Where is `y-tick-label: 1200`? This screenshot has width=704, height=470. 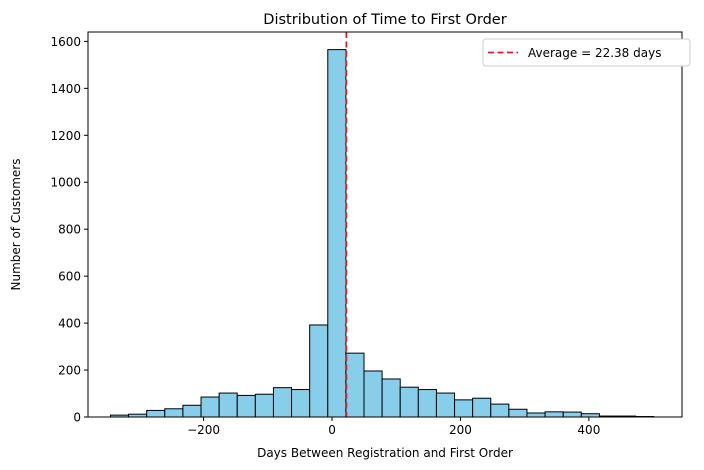
y-tick-label: 1200 is located at coordinates (65, 136).